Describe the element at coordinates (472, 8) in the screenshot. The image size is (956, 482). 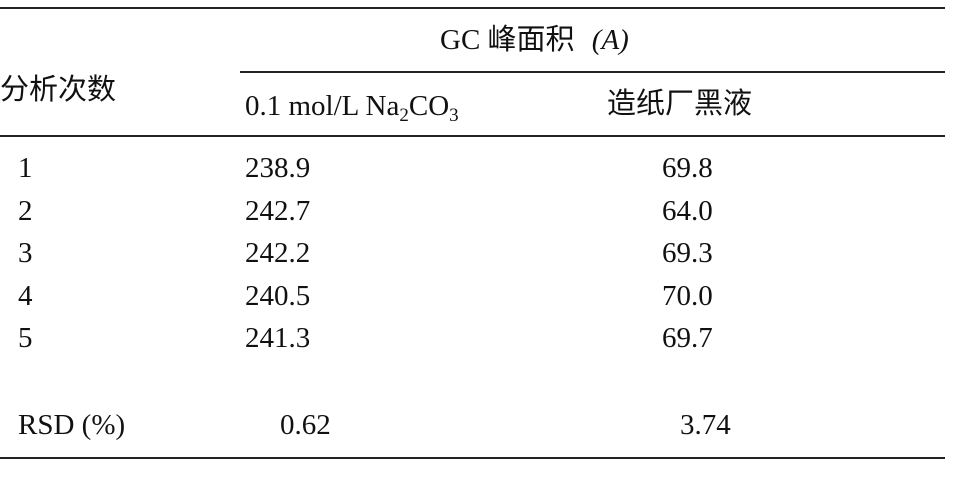
I see `table-top-rule` at that location.